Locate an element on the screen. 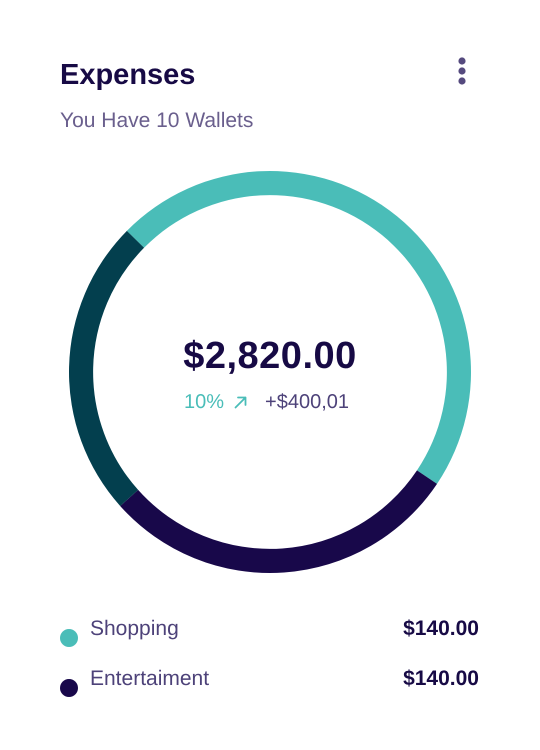 The image size is (540, 750). chart-title: Expenses is located at coordinates (128, 75).